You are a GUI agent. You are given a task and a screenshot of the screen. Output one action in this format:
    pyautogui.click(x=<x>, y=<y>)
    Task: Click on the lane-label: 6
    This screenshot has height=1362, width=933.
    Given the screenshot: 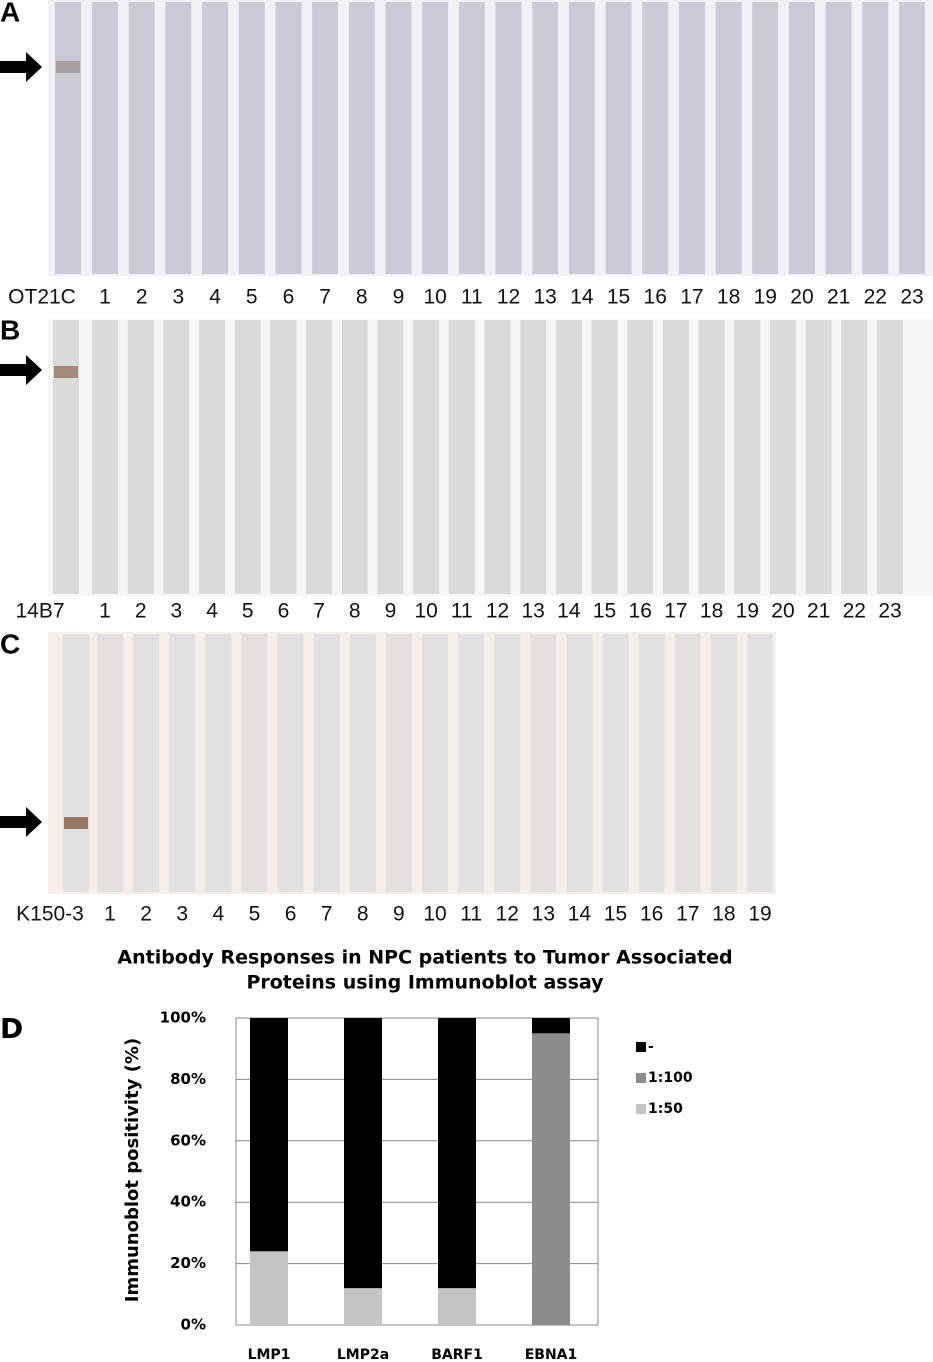 What is the action you would take?
    pyautogui.click(x=284, y=611)
    